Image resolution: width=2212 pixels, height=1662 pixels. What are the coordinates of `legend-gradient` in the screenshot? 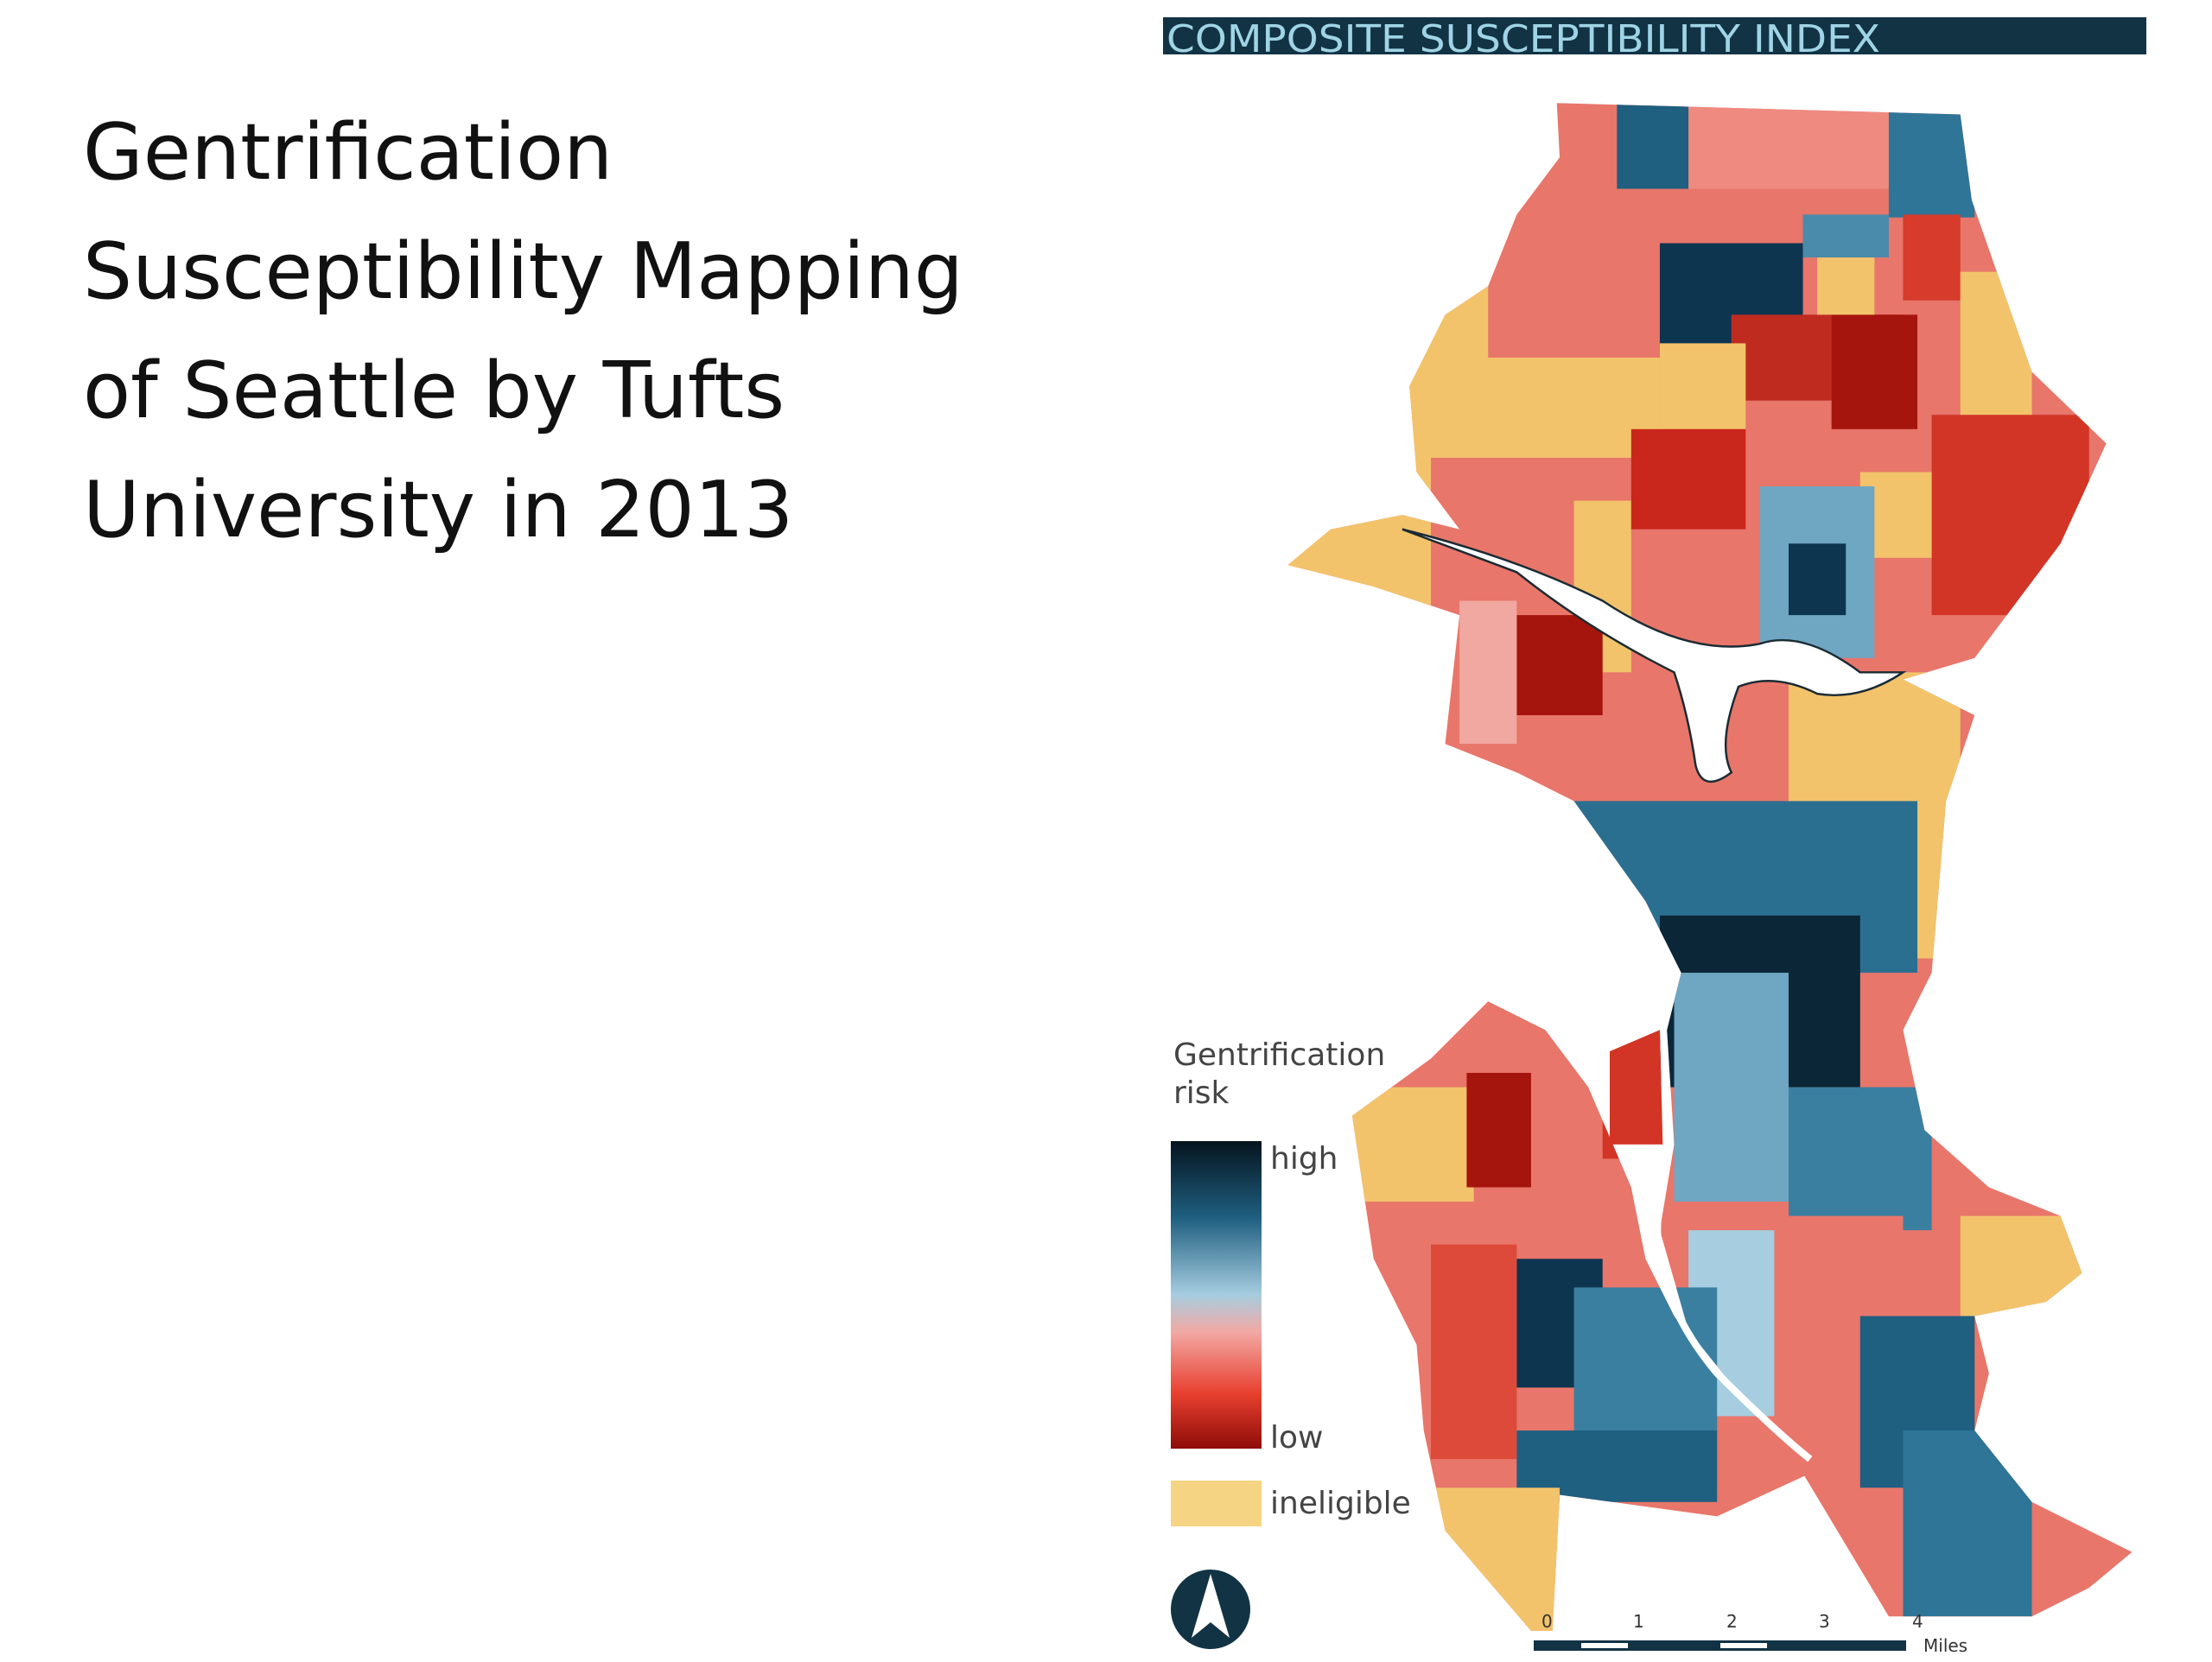 It's located at (1216, 1295).